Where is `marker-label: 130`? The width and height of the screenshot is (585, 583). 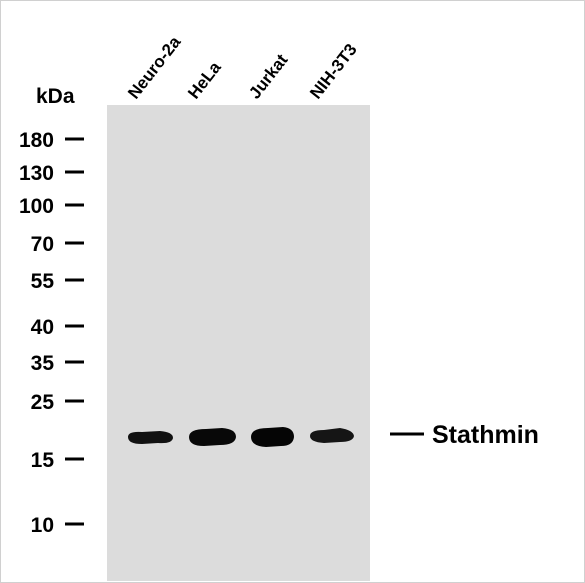
marker-label: 130 is located at coordinates (36, 173).